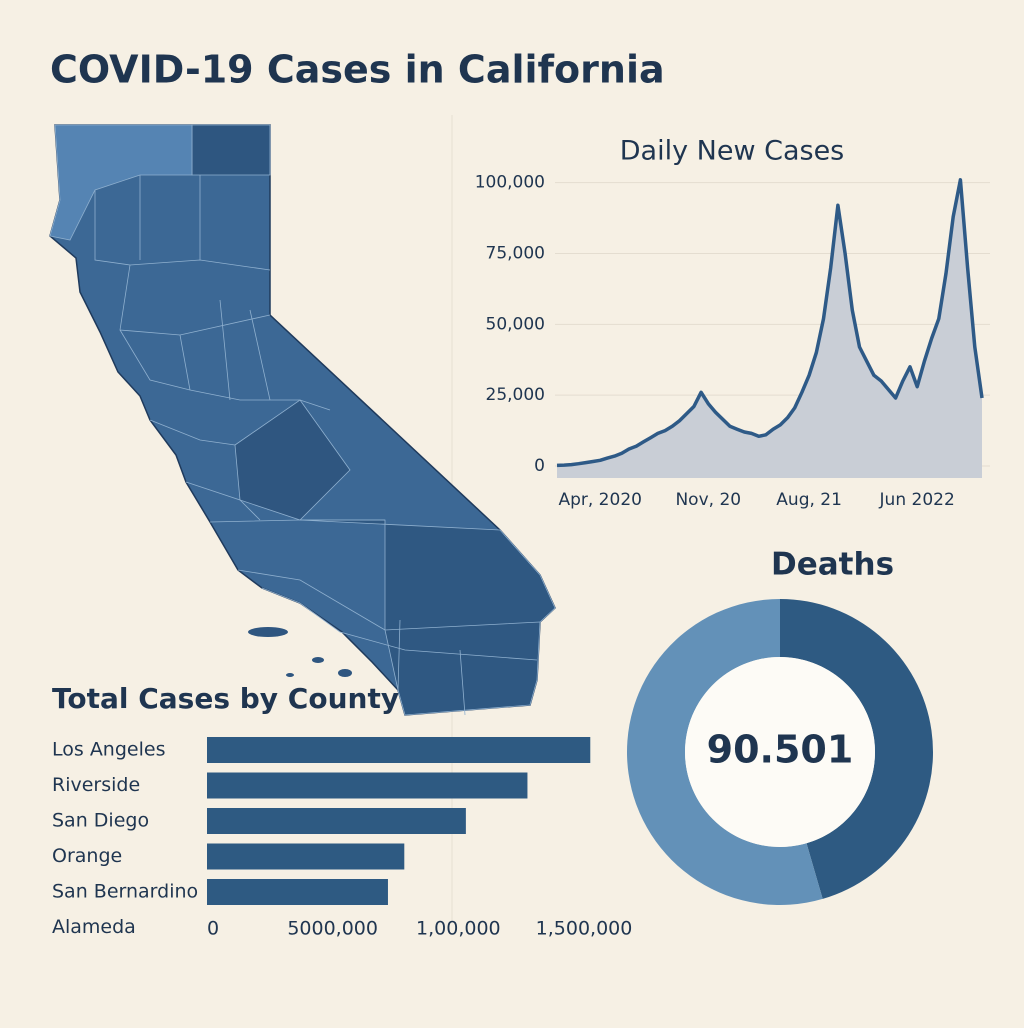 This screenshot has width=1024, height=1028. What do you see at coordinates (515, 324) in the screenshot?
I see `y-tick-label: 50,000` at bounding box center [515, 324].